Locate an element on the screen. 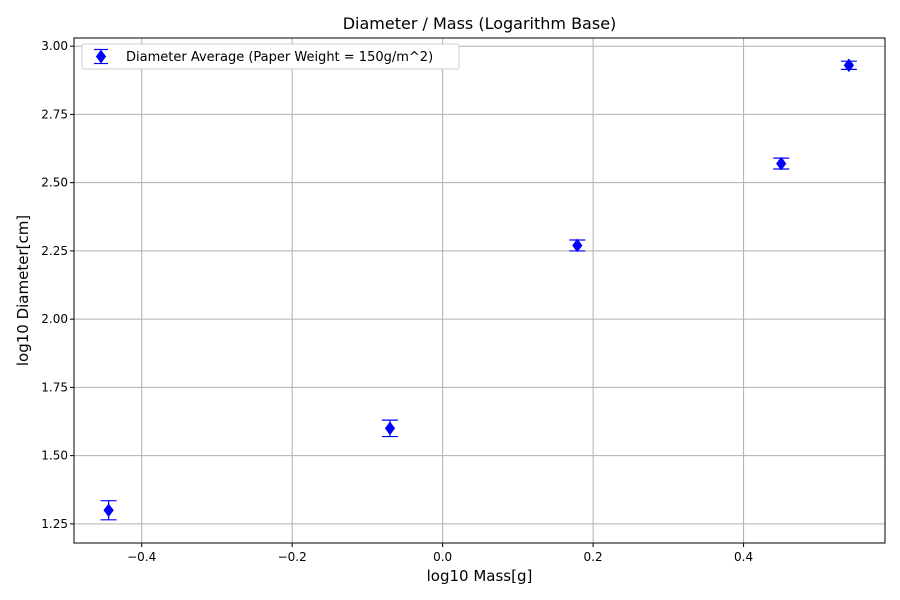 The width and height of the screenshot is (900, 600). legend-box is located at coordinates (270, 56).